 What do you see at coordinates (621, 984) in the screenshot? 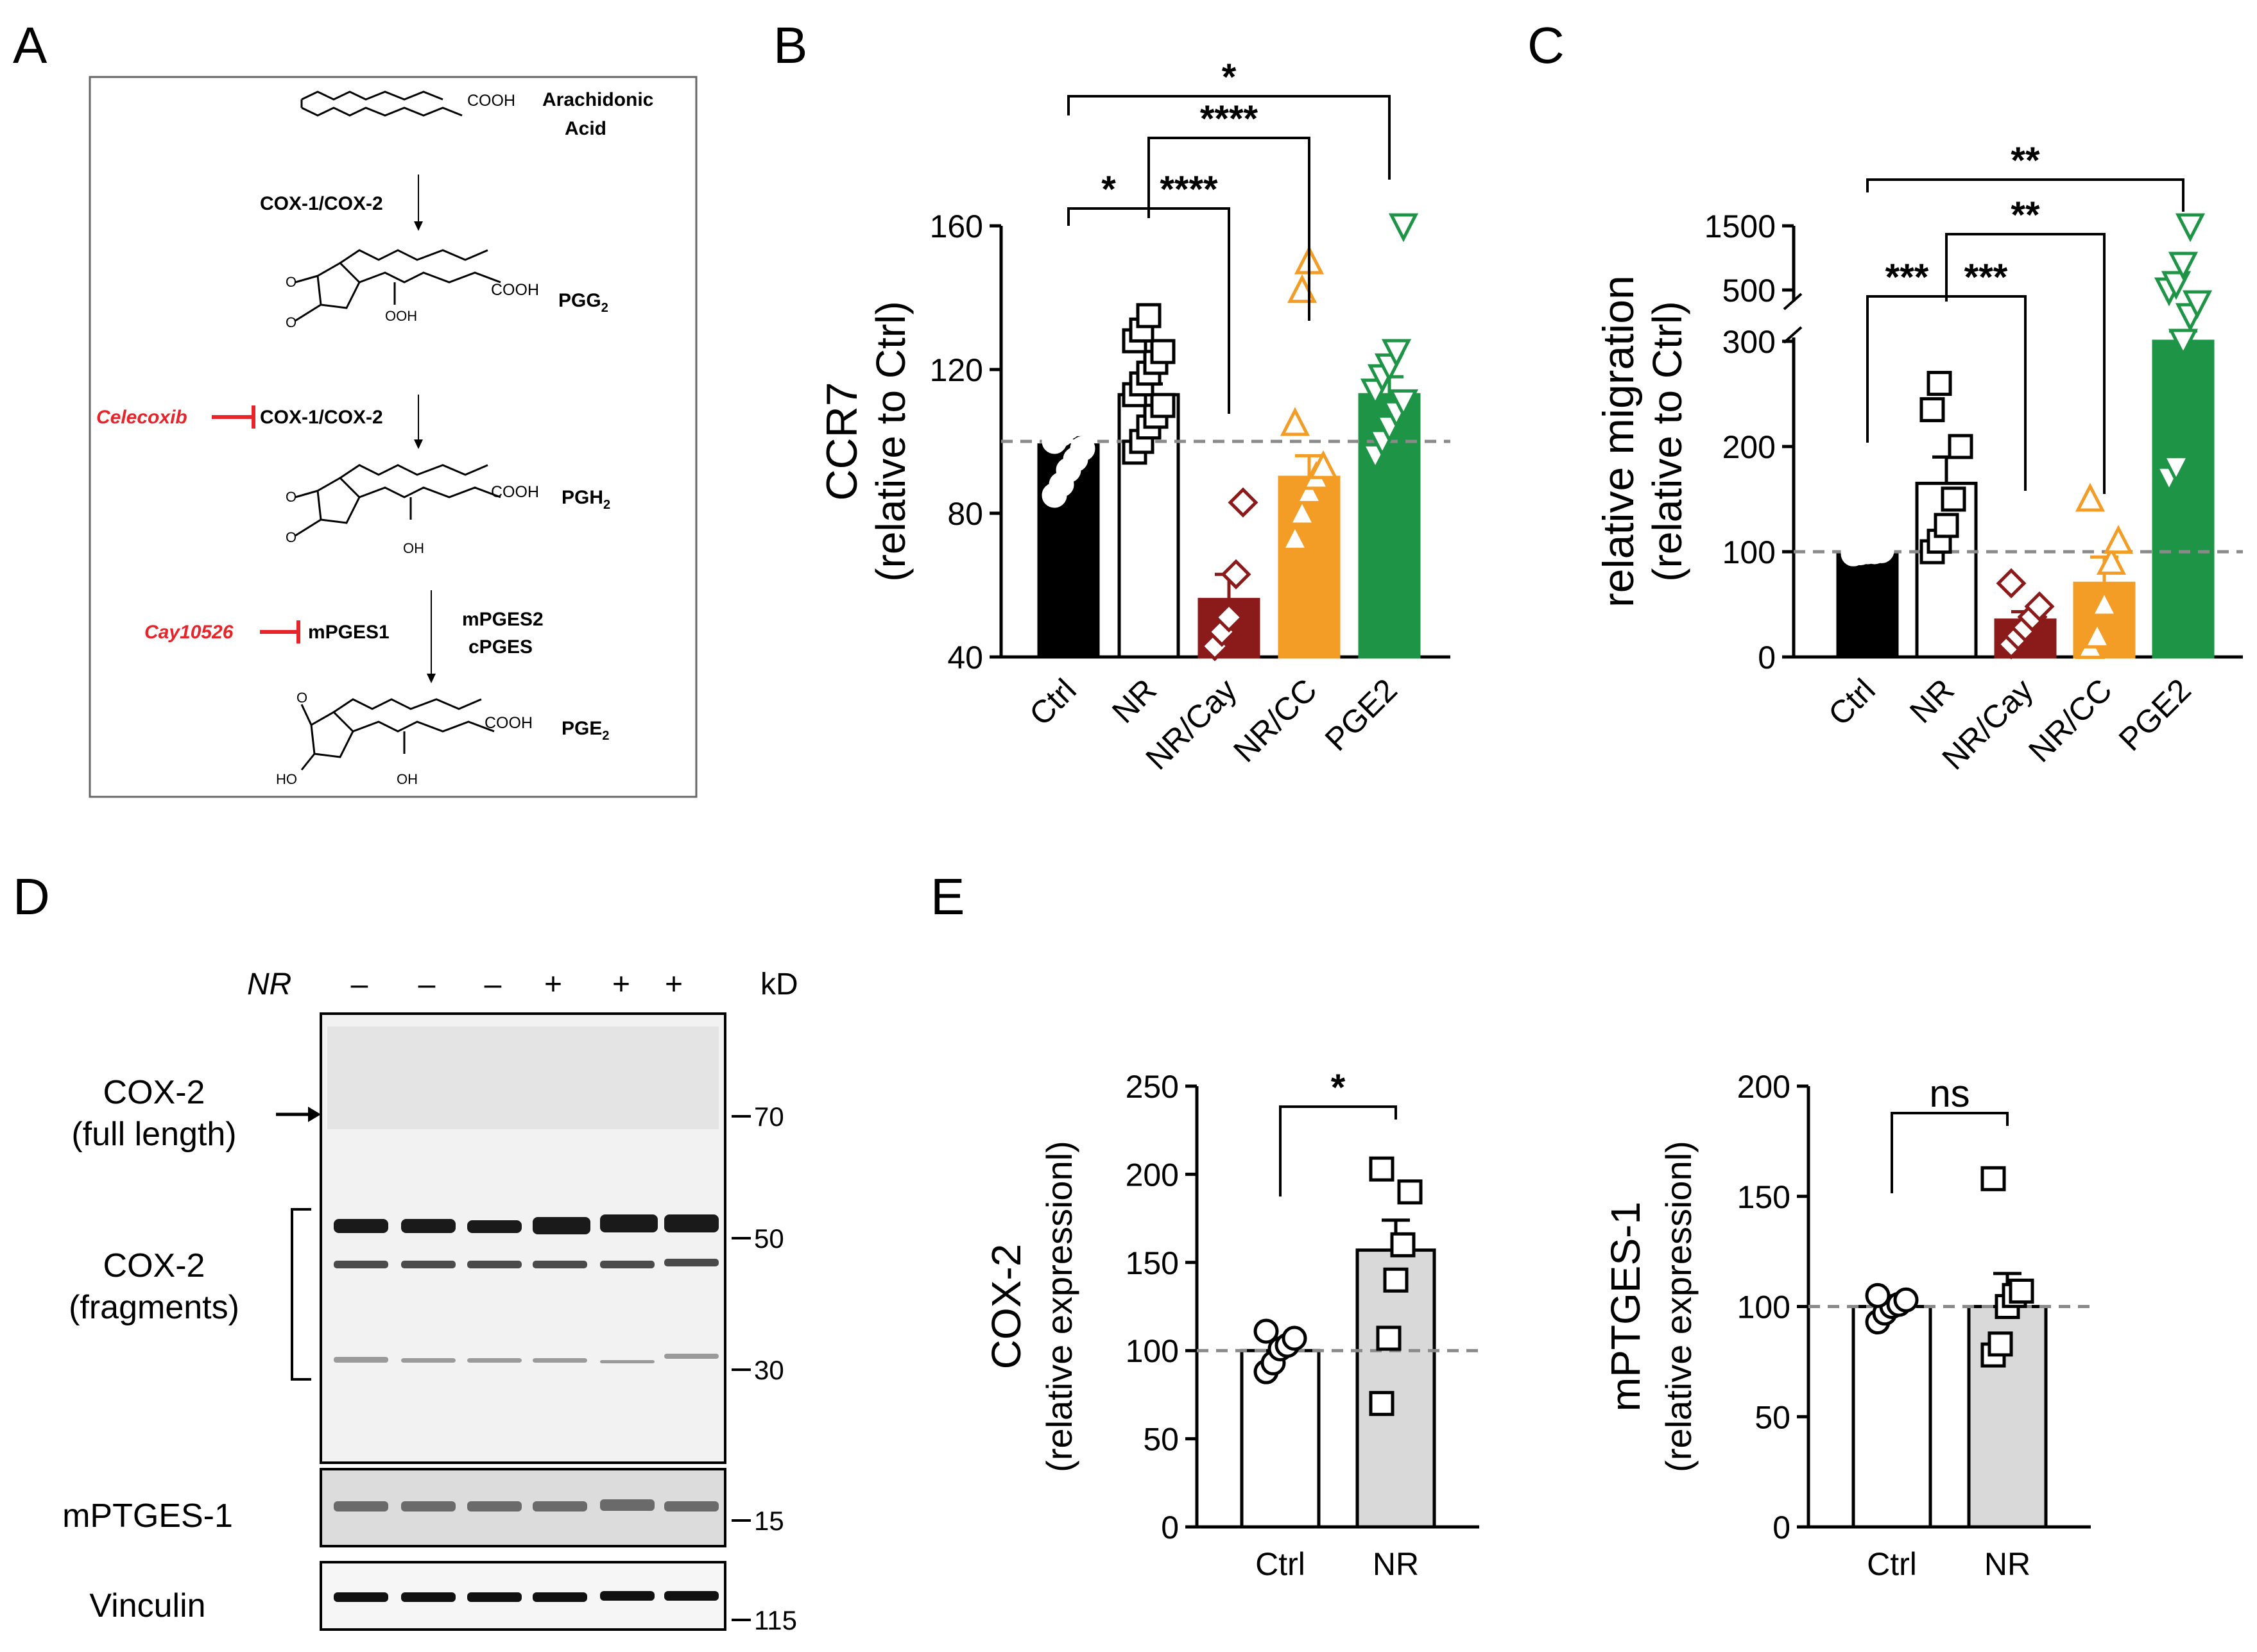
I see `lane-sign-5: +` at bounding box center [621, 984].